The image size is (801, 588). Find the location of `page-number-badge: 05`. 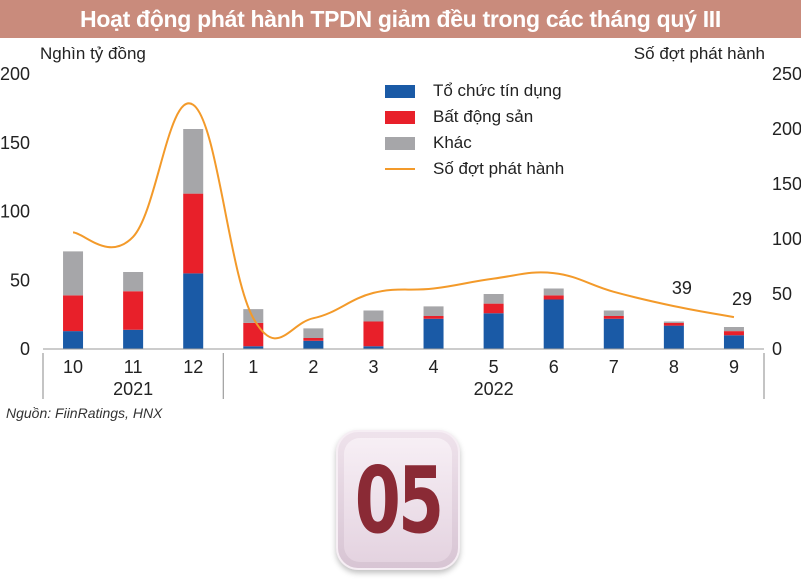

page-number-badge: 05 is located at coordinates (398, 500).